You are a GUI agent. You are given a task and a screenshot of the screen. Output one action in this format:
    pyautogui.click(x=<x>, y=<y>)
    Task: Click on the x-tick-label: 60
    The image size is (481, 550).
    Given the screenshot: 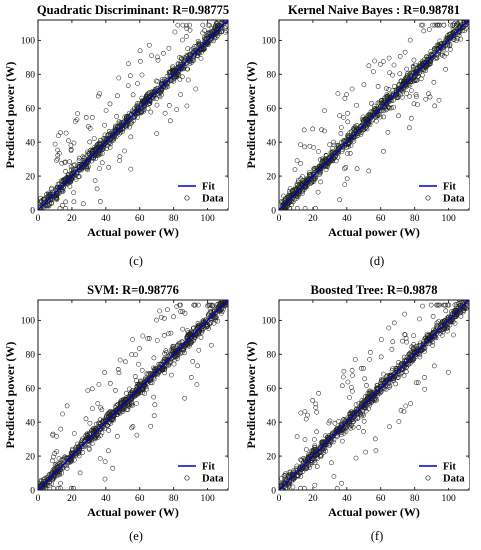 What is the action you would take?
    pyautogui.click(x=381, y=219)
    